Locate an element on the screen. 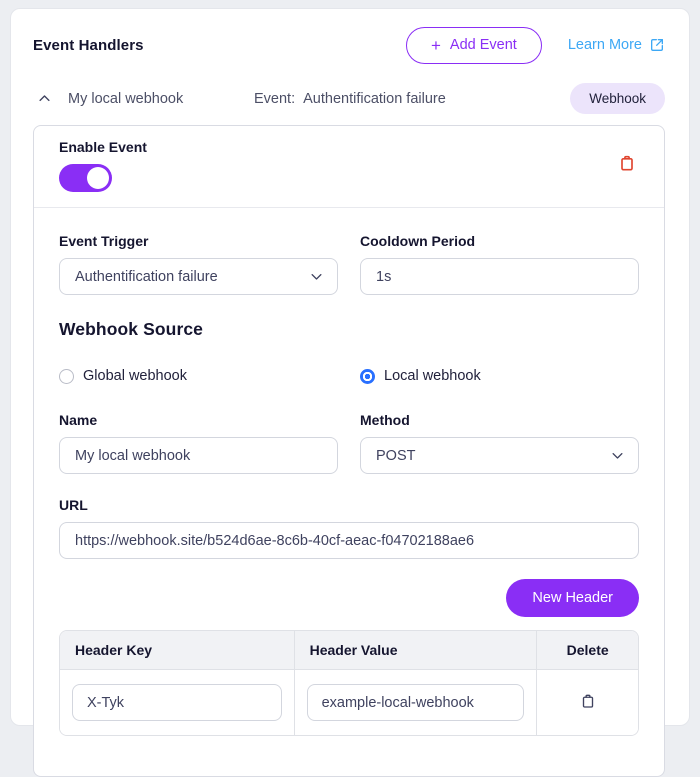 The height and width of the screenshot is (777, 700). header-actions: + Add Event Learn More is located at coordinates (535, 45).